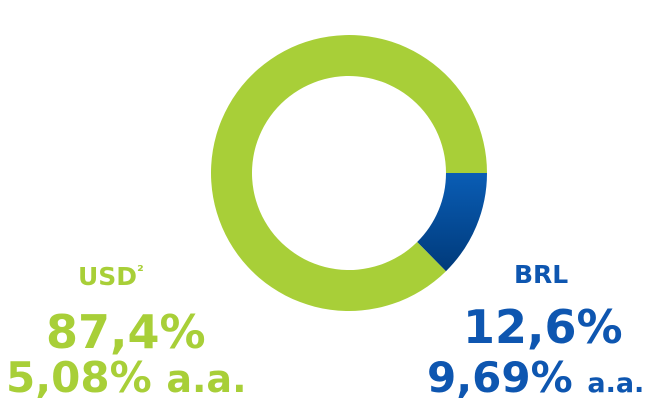  Describe the element at coordinates (126, 376) in the screenshot. I see `usd-slice-rate: 5,08% a.a.` at that location.